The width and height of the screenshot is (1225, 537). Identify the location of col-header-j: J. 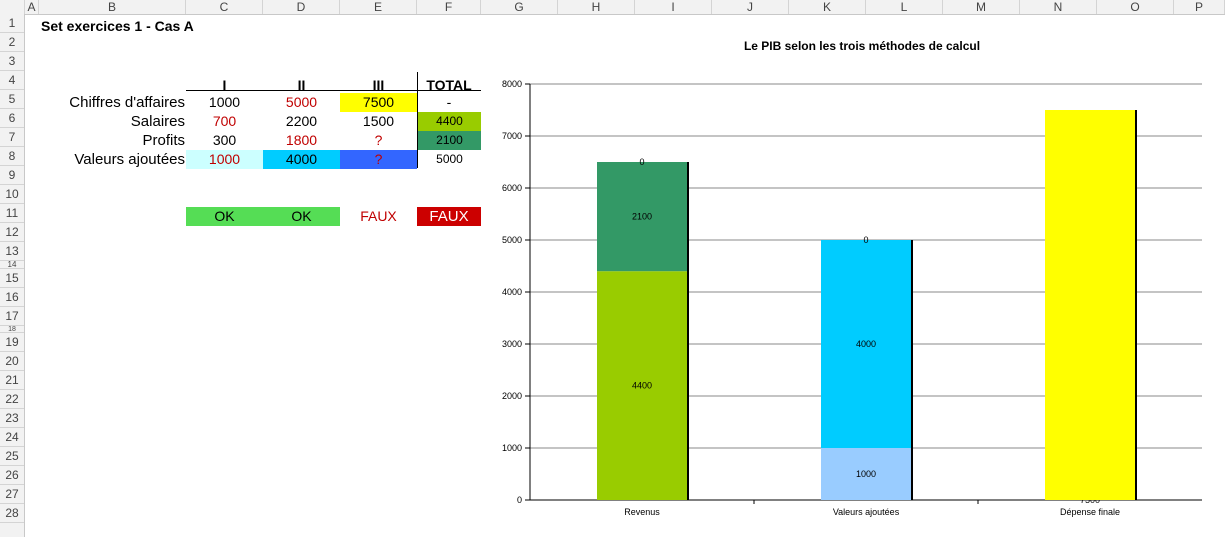
(750, 7).